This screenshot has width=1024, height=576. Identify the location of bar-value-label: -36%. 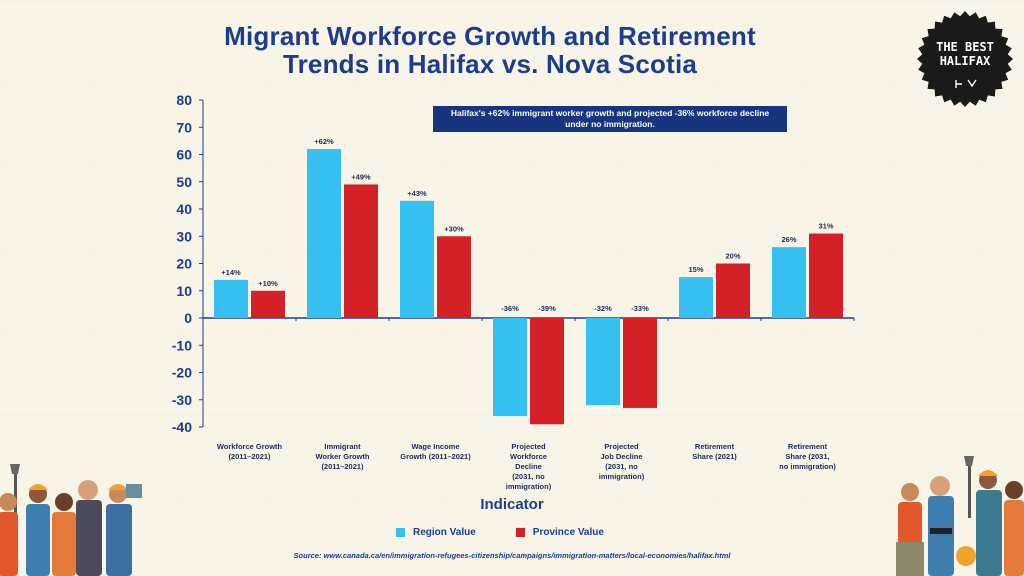
(510, 308).